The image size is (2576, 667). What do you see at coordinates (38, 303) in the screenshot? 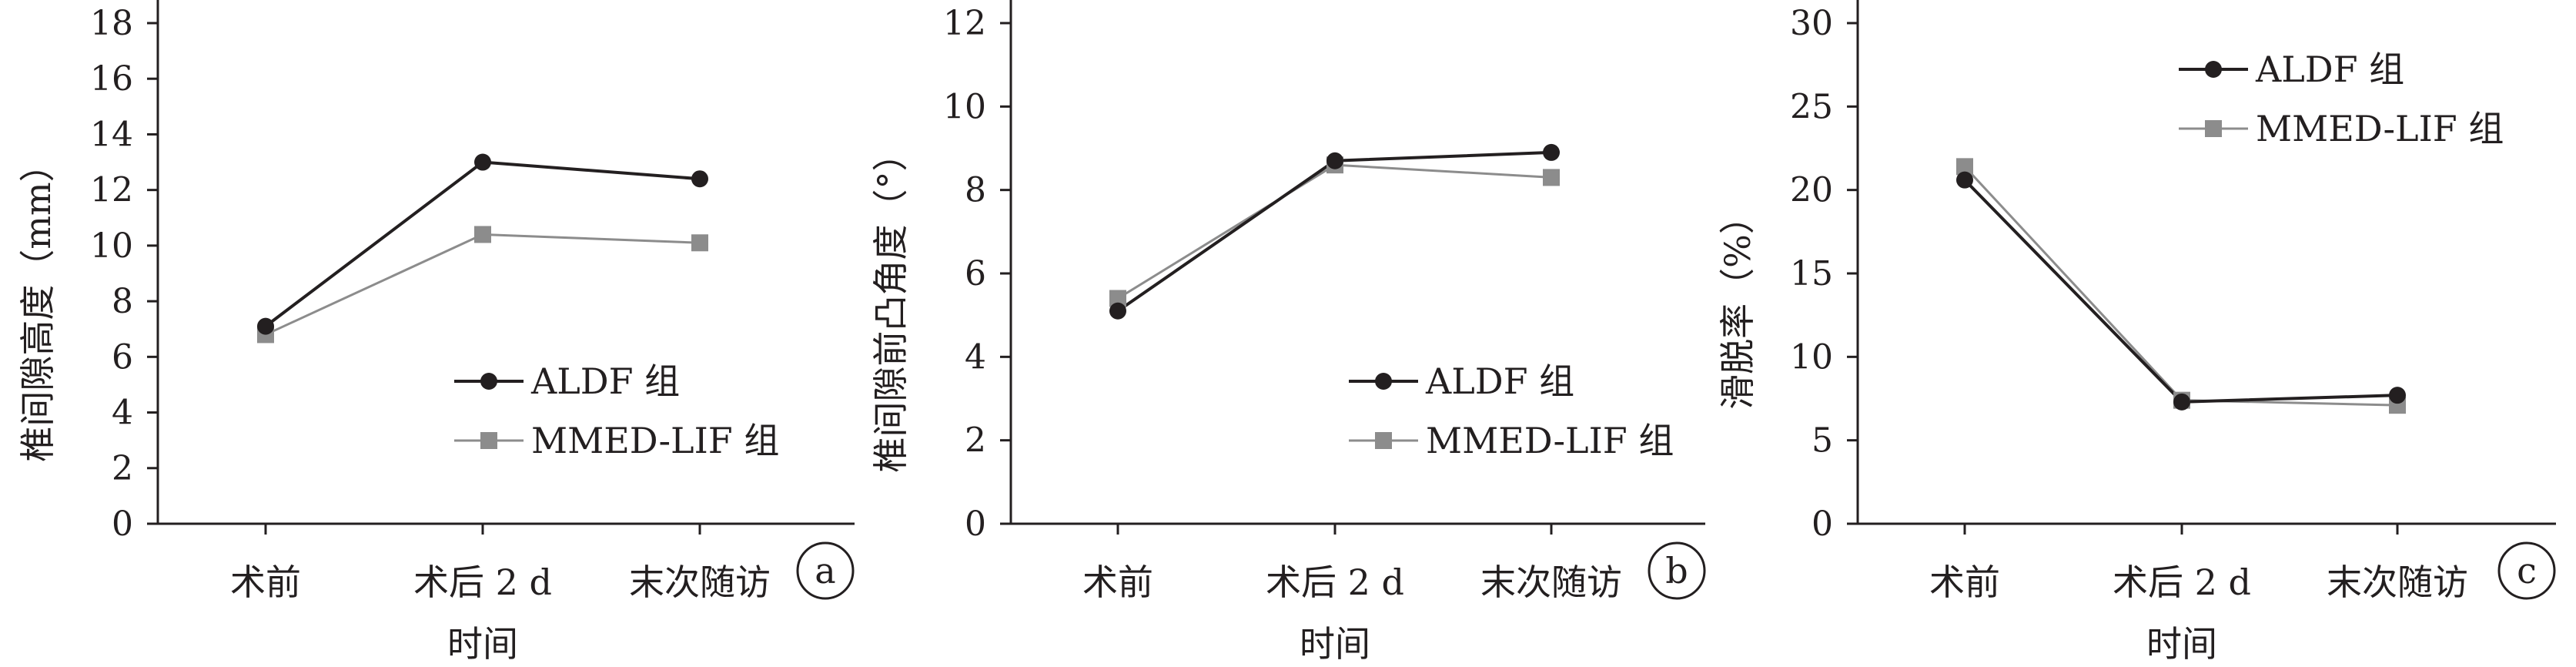
I see `y-axis-title: 椎间隙高度（mm）` at bounding box center [38, 303].